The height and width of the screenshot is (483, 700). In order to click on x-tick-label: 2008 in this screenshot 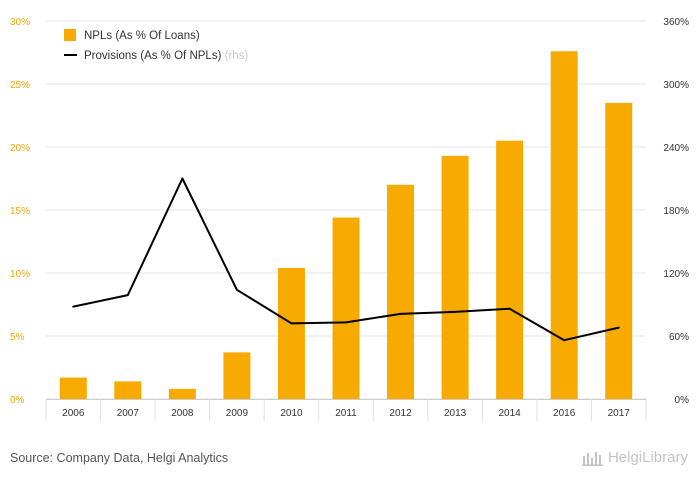, I will do `click(182, 413)`.